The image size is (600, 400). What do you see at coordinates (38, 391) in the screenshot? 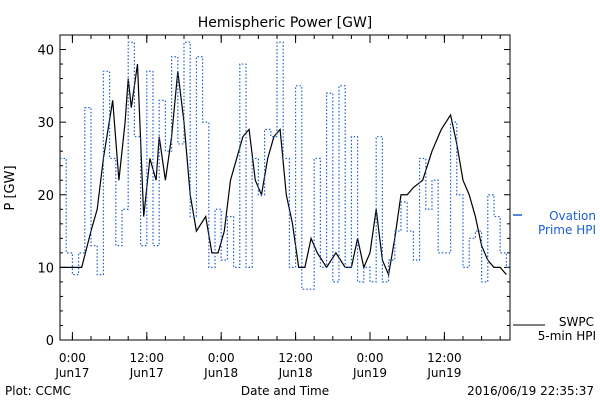
I see `plot-credit: Plot: CCMC` at bounding box center [38, 391].